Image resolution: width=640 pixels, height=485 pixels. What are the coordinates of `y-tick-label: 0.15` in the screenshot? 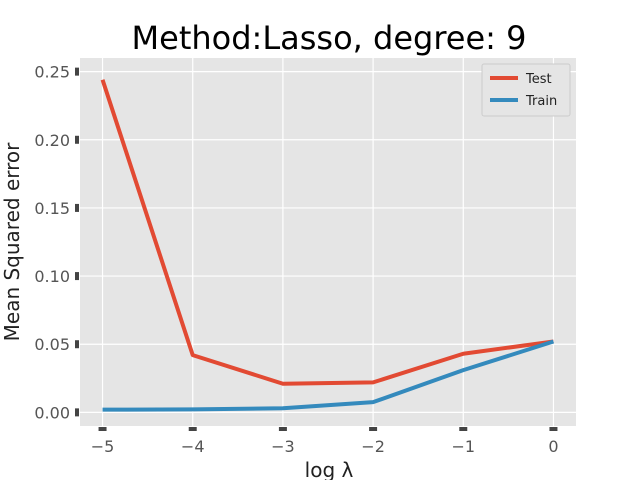 It's located at (52, 208).